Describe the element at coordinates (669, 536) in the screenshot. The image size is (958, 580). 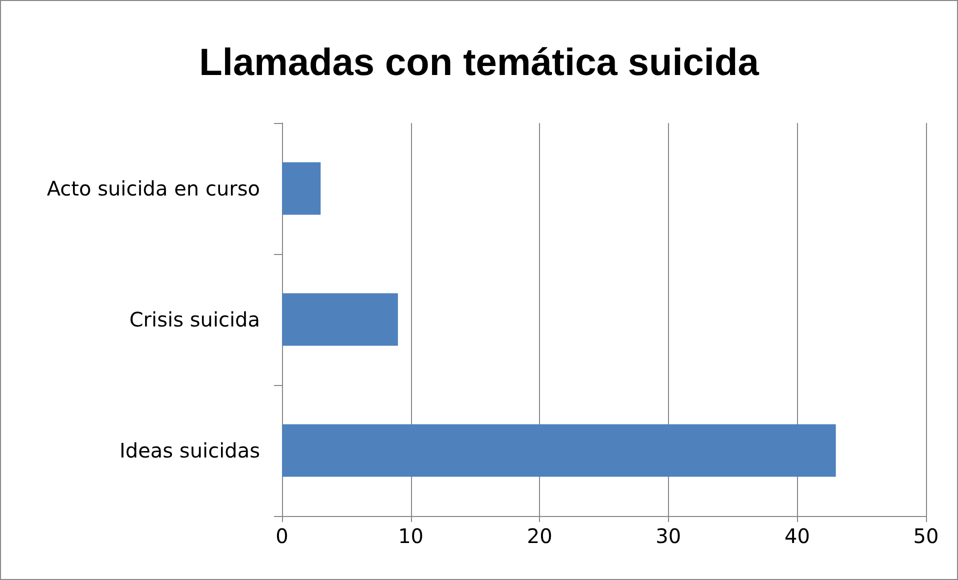
I see `x-tick-label: 30` at that location.